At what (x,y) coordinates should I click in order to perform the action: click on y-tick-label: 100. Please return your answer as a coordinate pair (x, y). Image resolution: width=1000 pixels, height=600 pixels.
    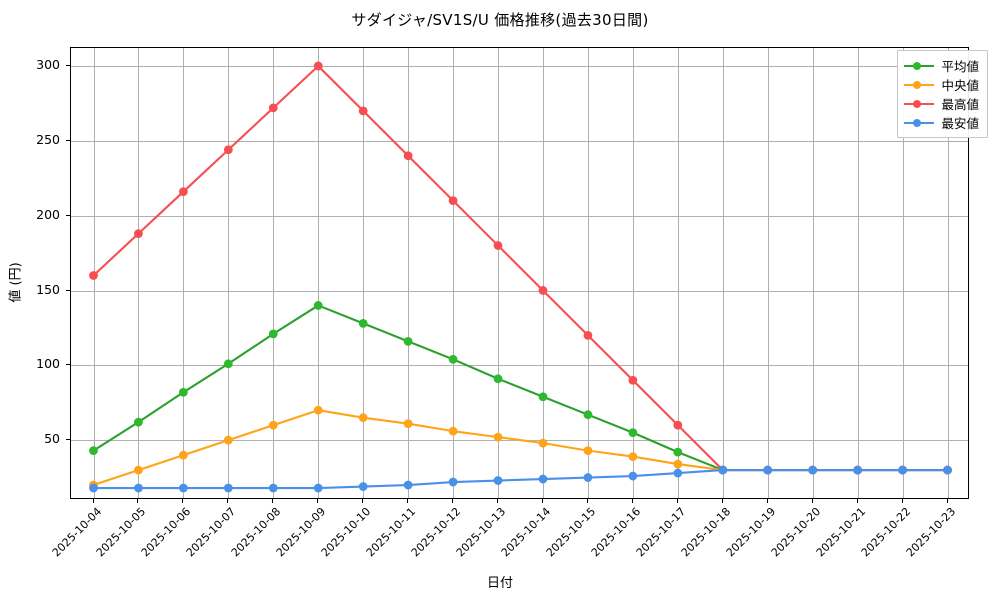
    Looking at the image, I should click on (48, 364).